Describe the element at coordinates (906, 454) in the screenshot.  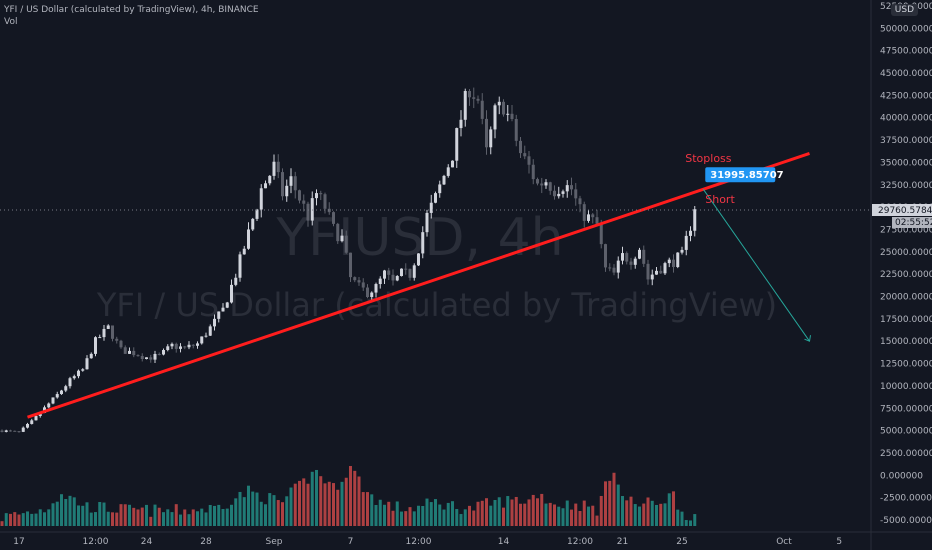
I see `price-tick-label: 2500.000000` at that location.